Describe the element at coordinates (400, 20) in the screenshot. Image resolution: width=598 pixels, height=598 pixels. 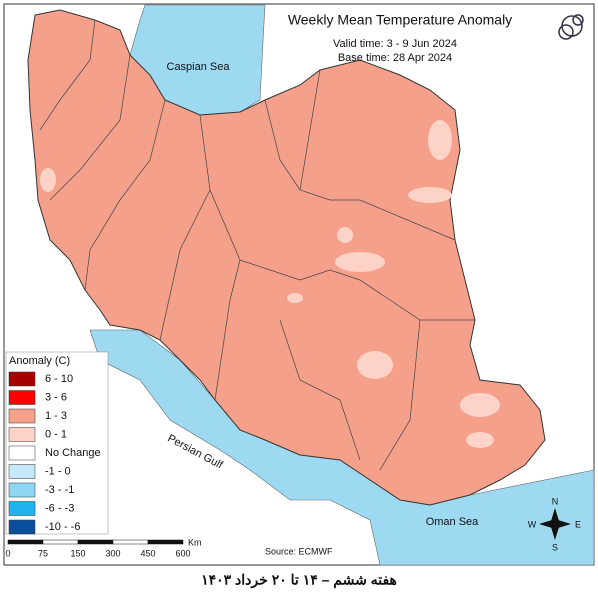
I see `title: Weekly Mean Temperature Anomaly` at that location.